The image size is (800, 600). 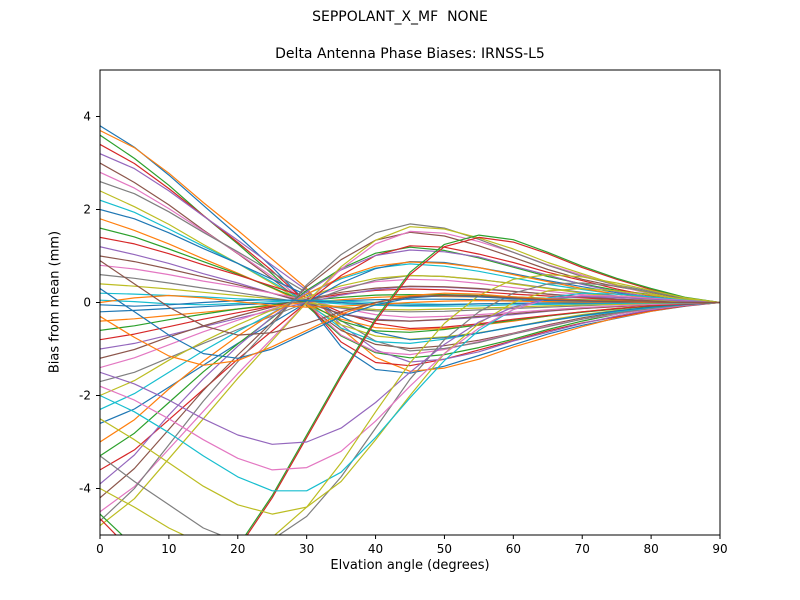 I want to click on figure-suptitle: SEPPOLANT_X_MF NONE, so click(x=400, y=17).